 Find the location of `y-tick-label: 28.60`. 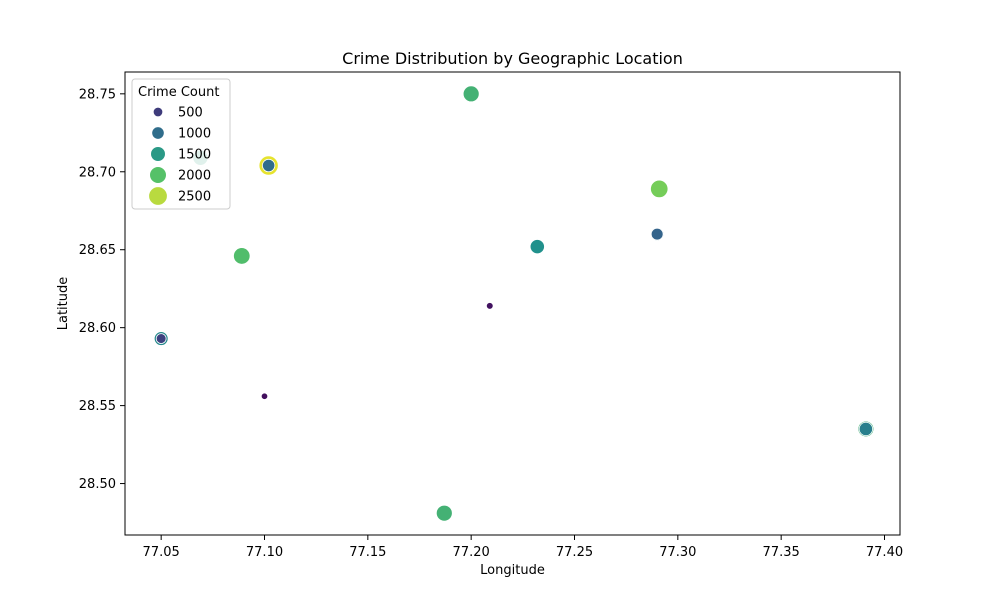

y-tick-label: 28.60 is located at coordinates (97, 328).